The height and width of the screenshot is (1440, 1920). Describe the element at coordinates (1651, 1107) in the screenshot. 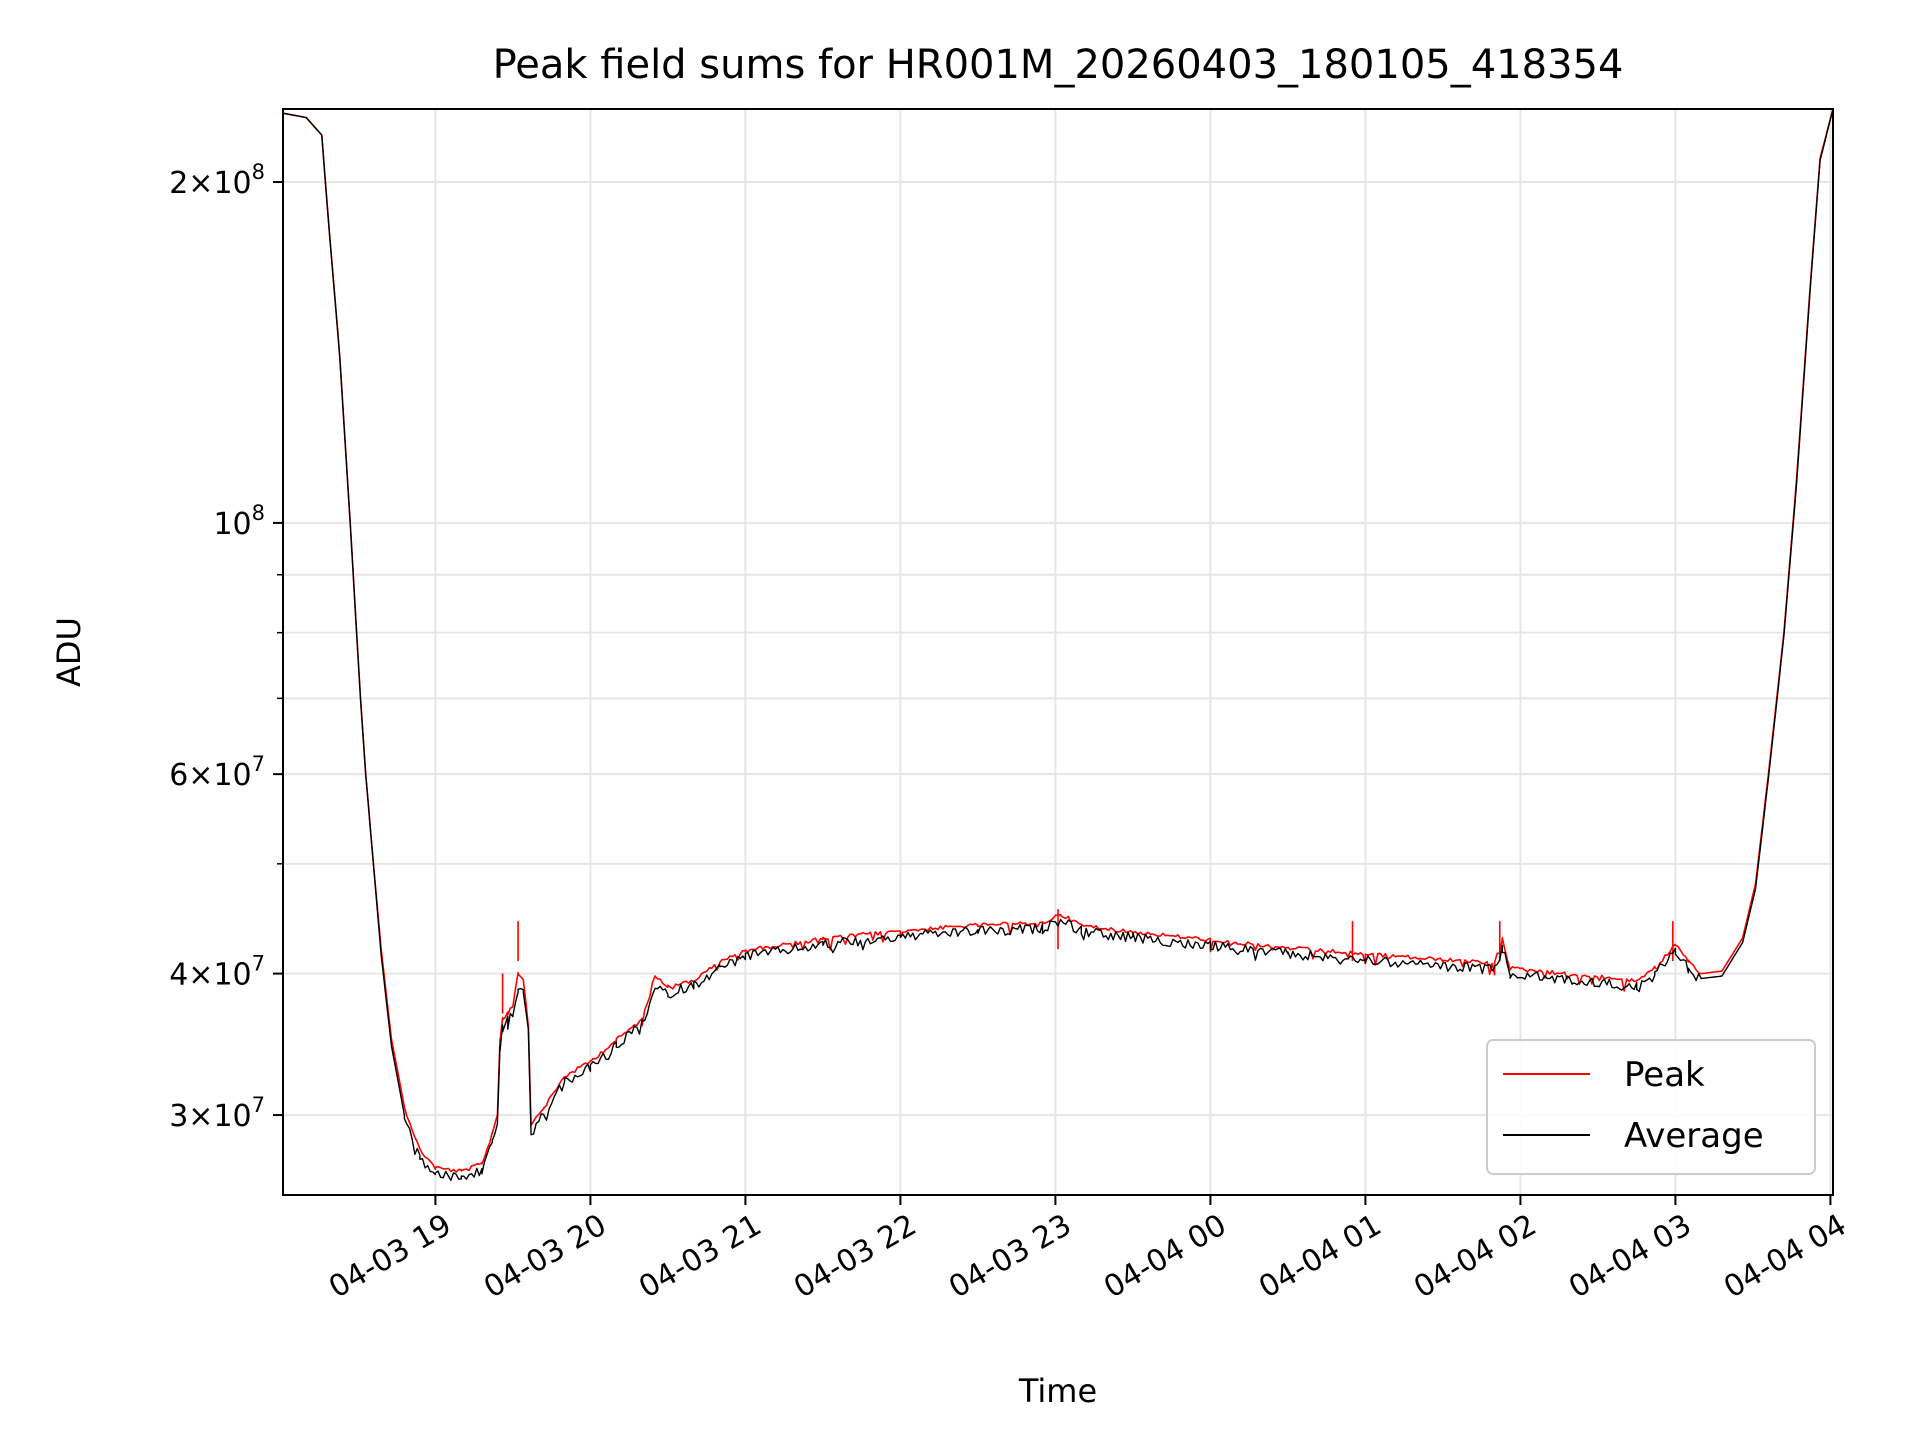

I see `legend: Peak Average` at that location.